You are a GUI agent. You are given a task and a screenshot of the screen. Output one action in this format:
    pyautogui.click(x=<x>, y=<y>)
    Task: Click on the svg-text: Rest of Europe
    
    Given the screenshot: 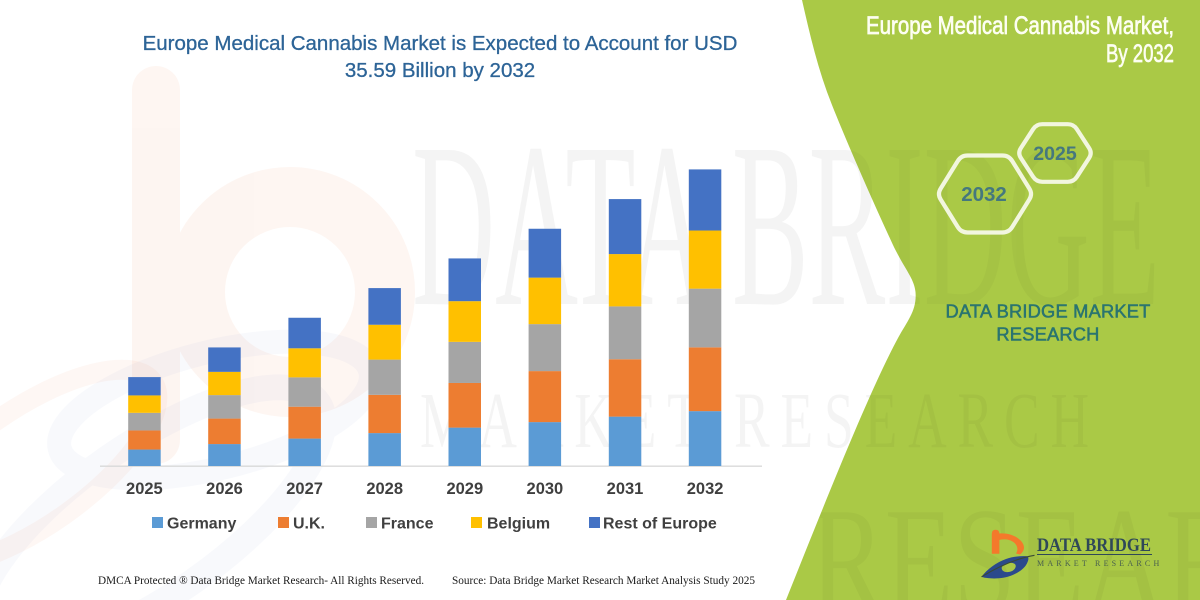 What is the action you would take?
    pyautogui.click(x=660, y=524)
    